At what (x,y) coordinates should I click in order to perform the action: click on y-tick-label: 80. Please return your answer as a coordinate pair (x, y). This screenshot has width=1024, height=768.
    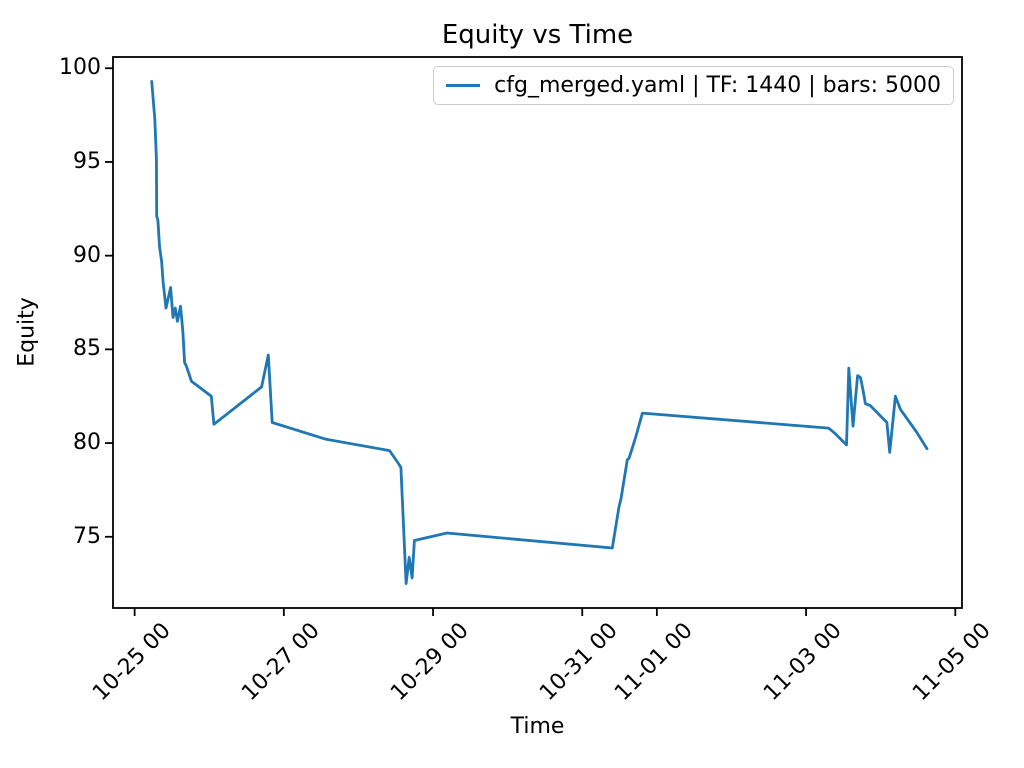
    Looking at the image, I should click on (87, 443).